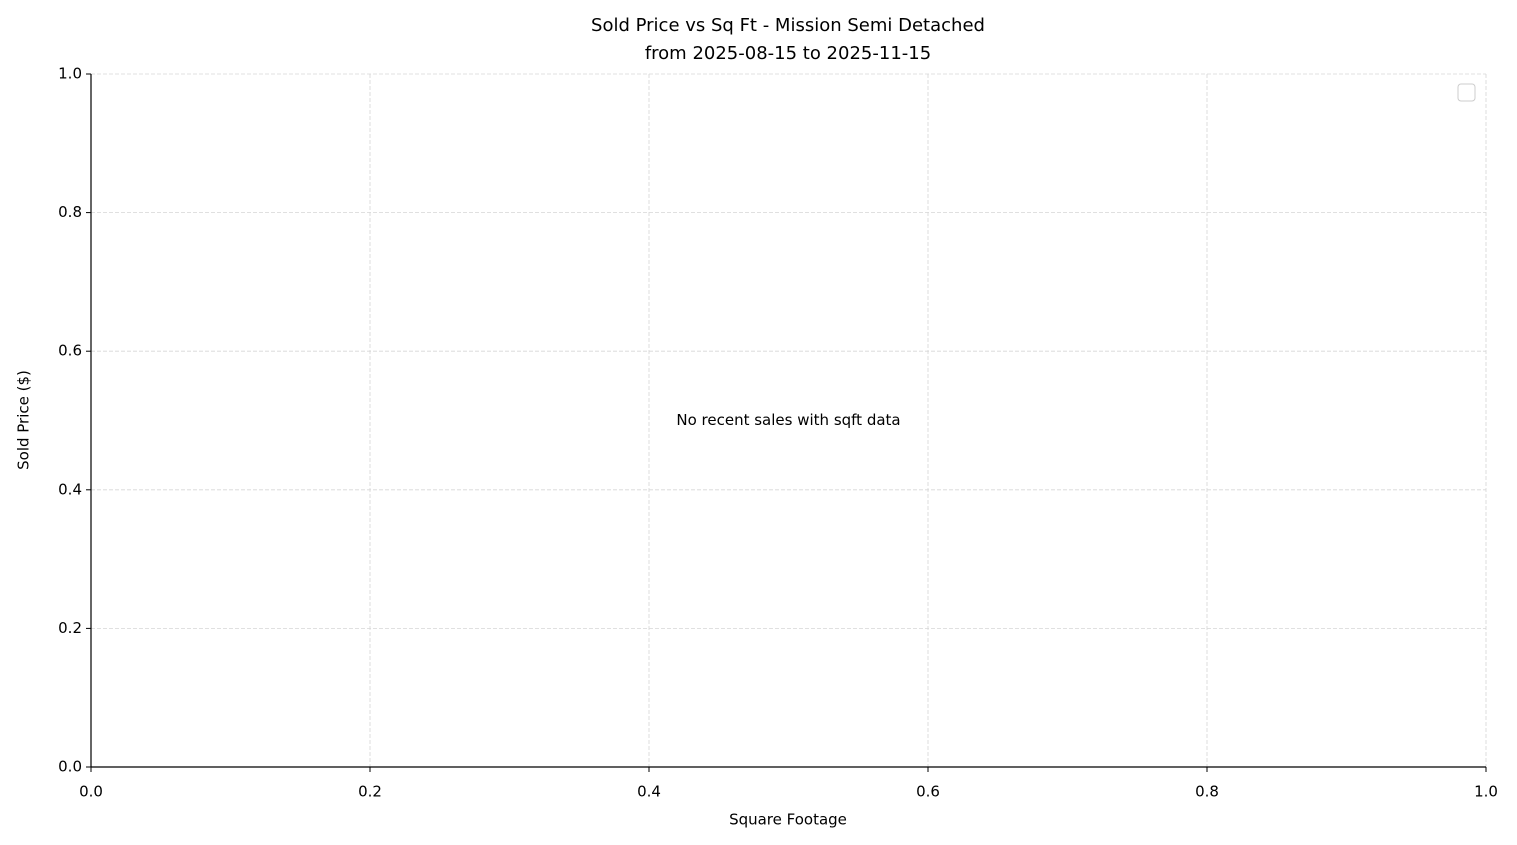  Describe the element at coordinates (788, 820) in the screenshot. I see `x-axis-label: Square Footage` at that location.